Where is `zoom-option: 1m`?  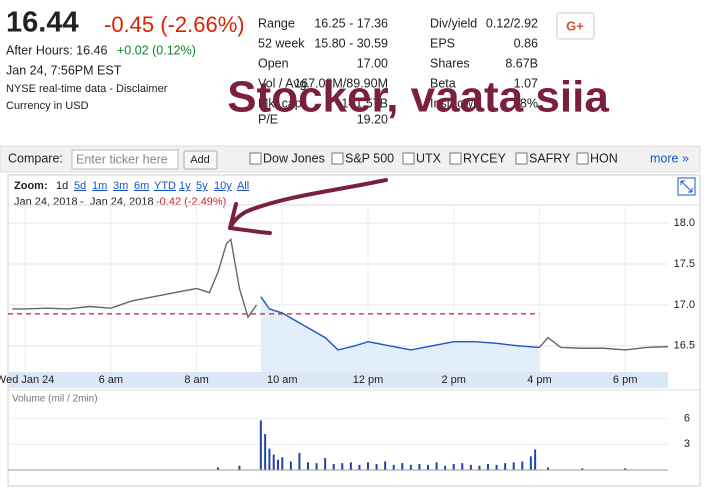 zoom-option: 1m is located at coordinates (99, 186).